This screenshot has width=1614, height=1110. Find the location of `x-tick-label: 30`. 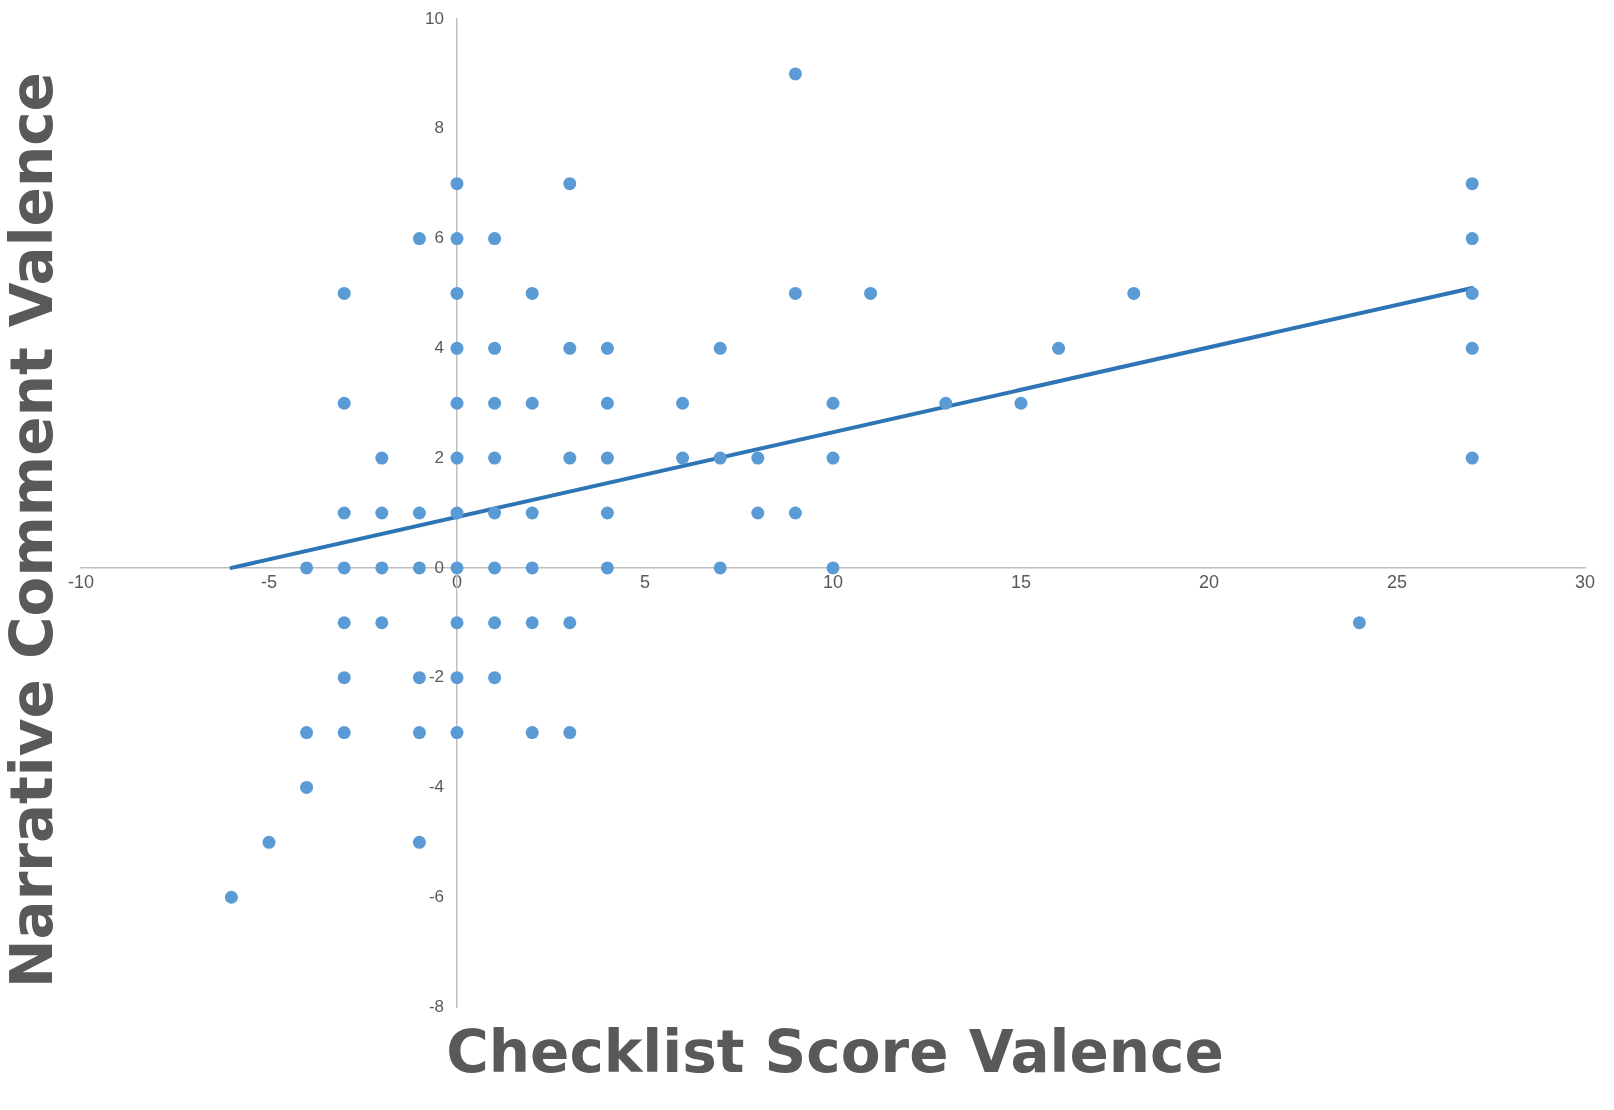

x-tick-label: 30 is located at coordinates (1585, 581).